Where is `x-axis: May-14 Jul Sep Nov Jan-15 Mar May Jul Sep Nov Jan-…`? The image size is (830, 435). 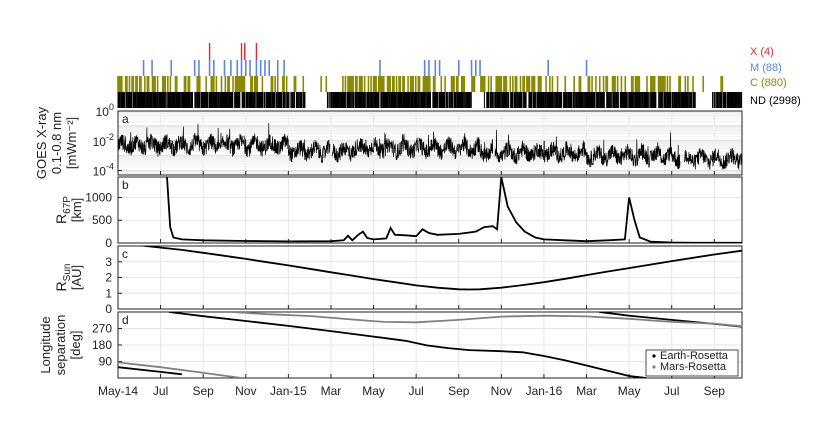 x-axis: May-14 Jul Sep Nov Jan-15 Mar May Jul Sep Nov Jan-… is located at coordinates (411, 391).